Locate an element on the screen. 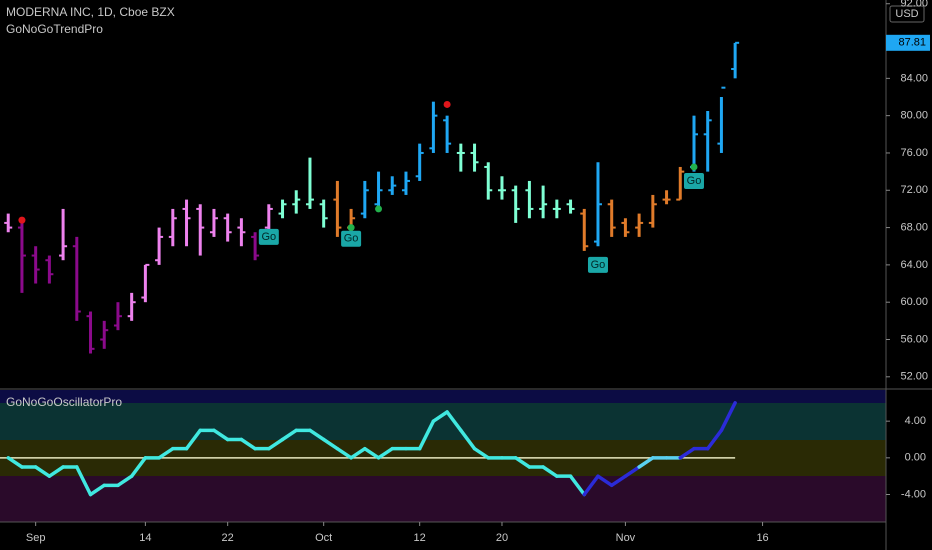  y-tick-label: 64.00 is located at coordinates (914, 265).